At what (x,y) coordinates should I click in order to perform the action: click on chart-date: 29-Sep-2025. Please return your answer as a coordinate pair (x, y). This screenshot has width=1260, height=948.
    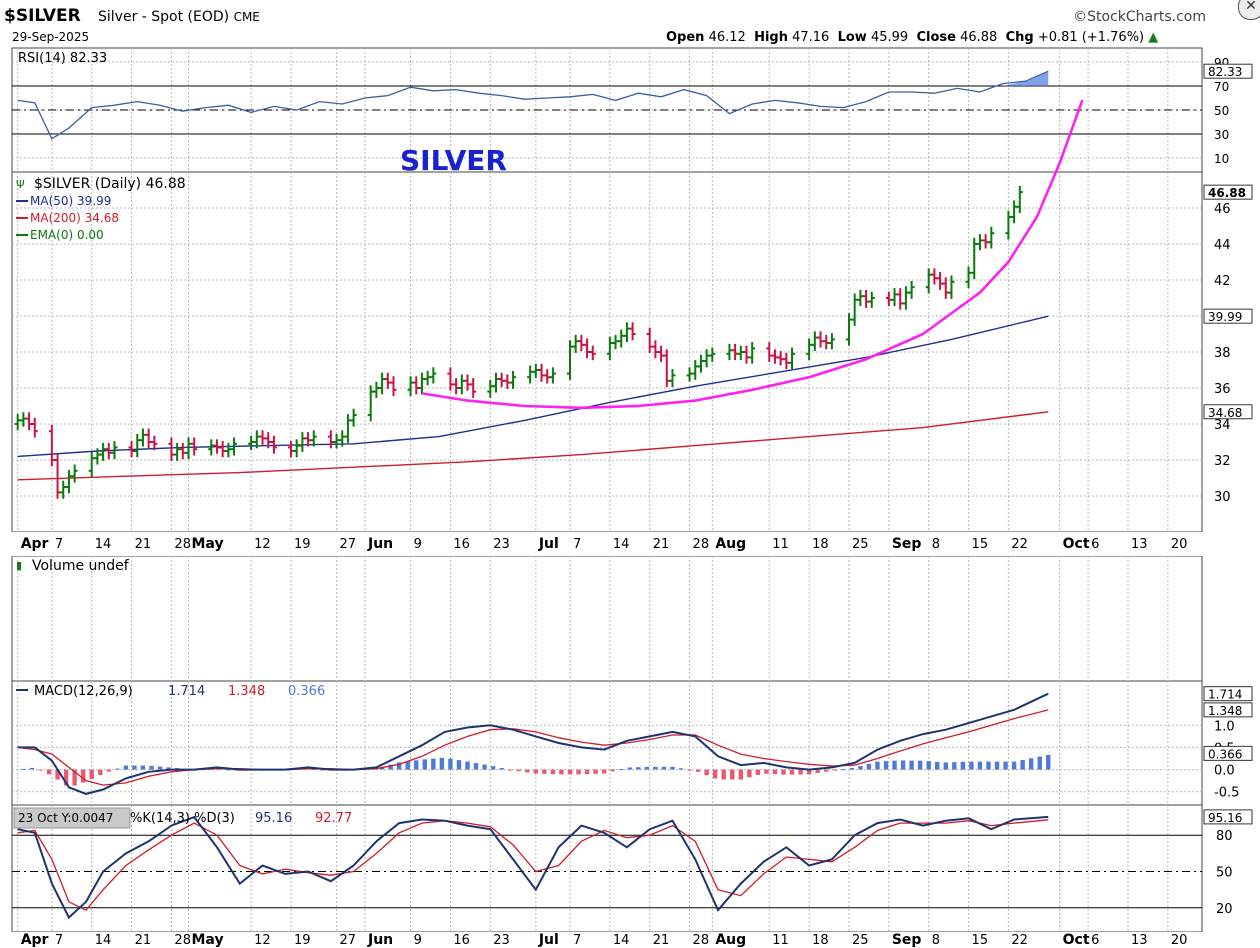
    Looking at the image, I should click on (51, 37).